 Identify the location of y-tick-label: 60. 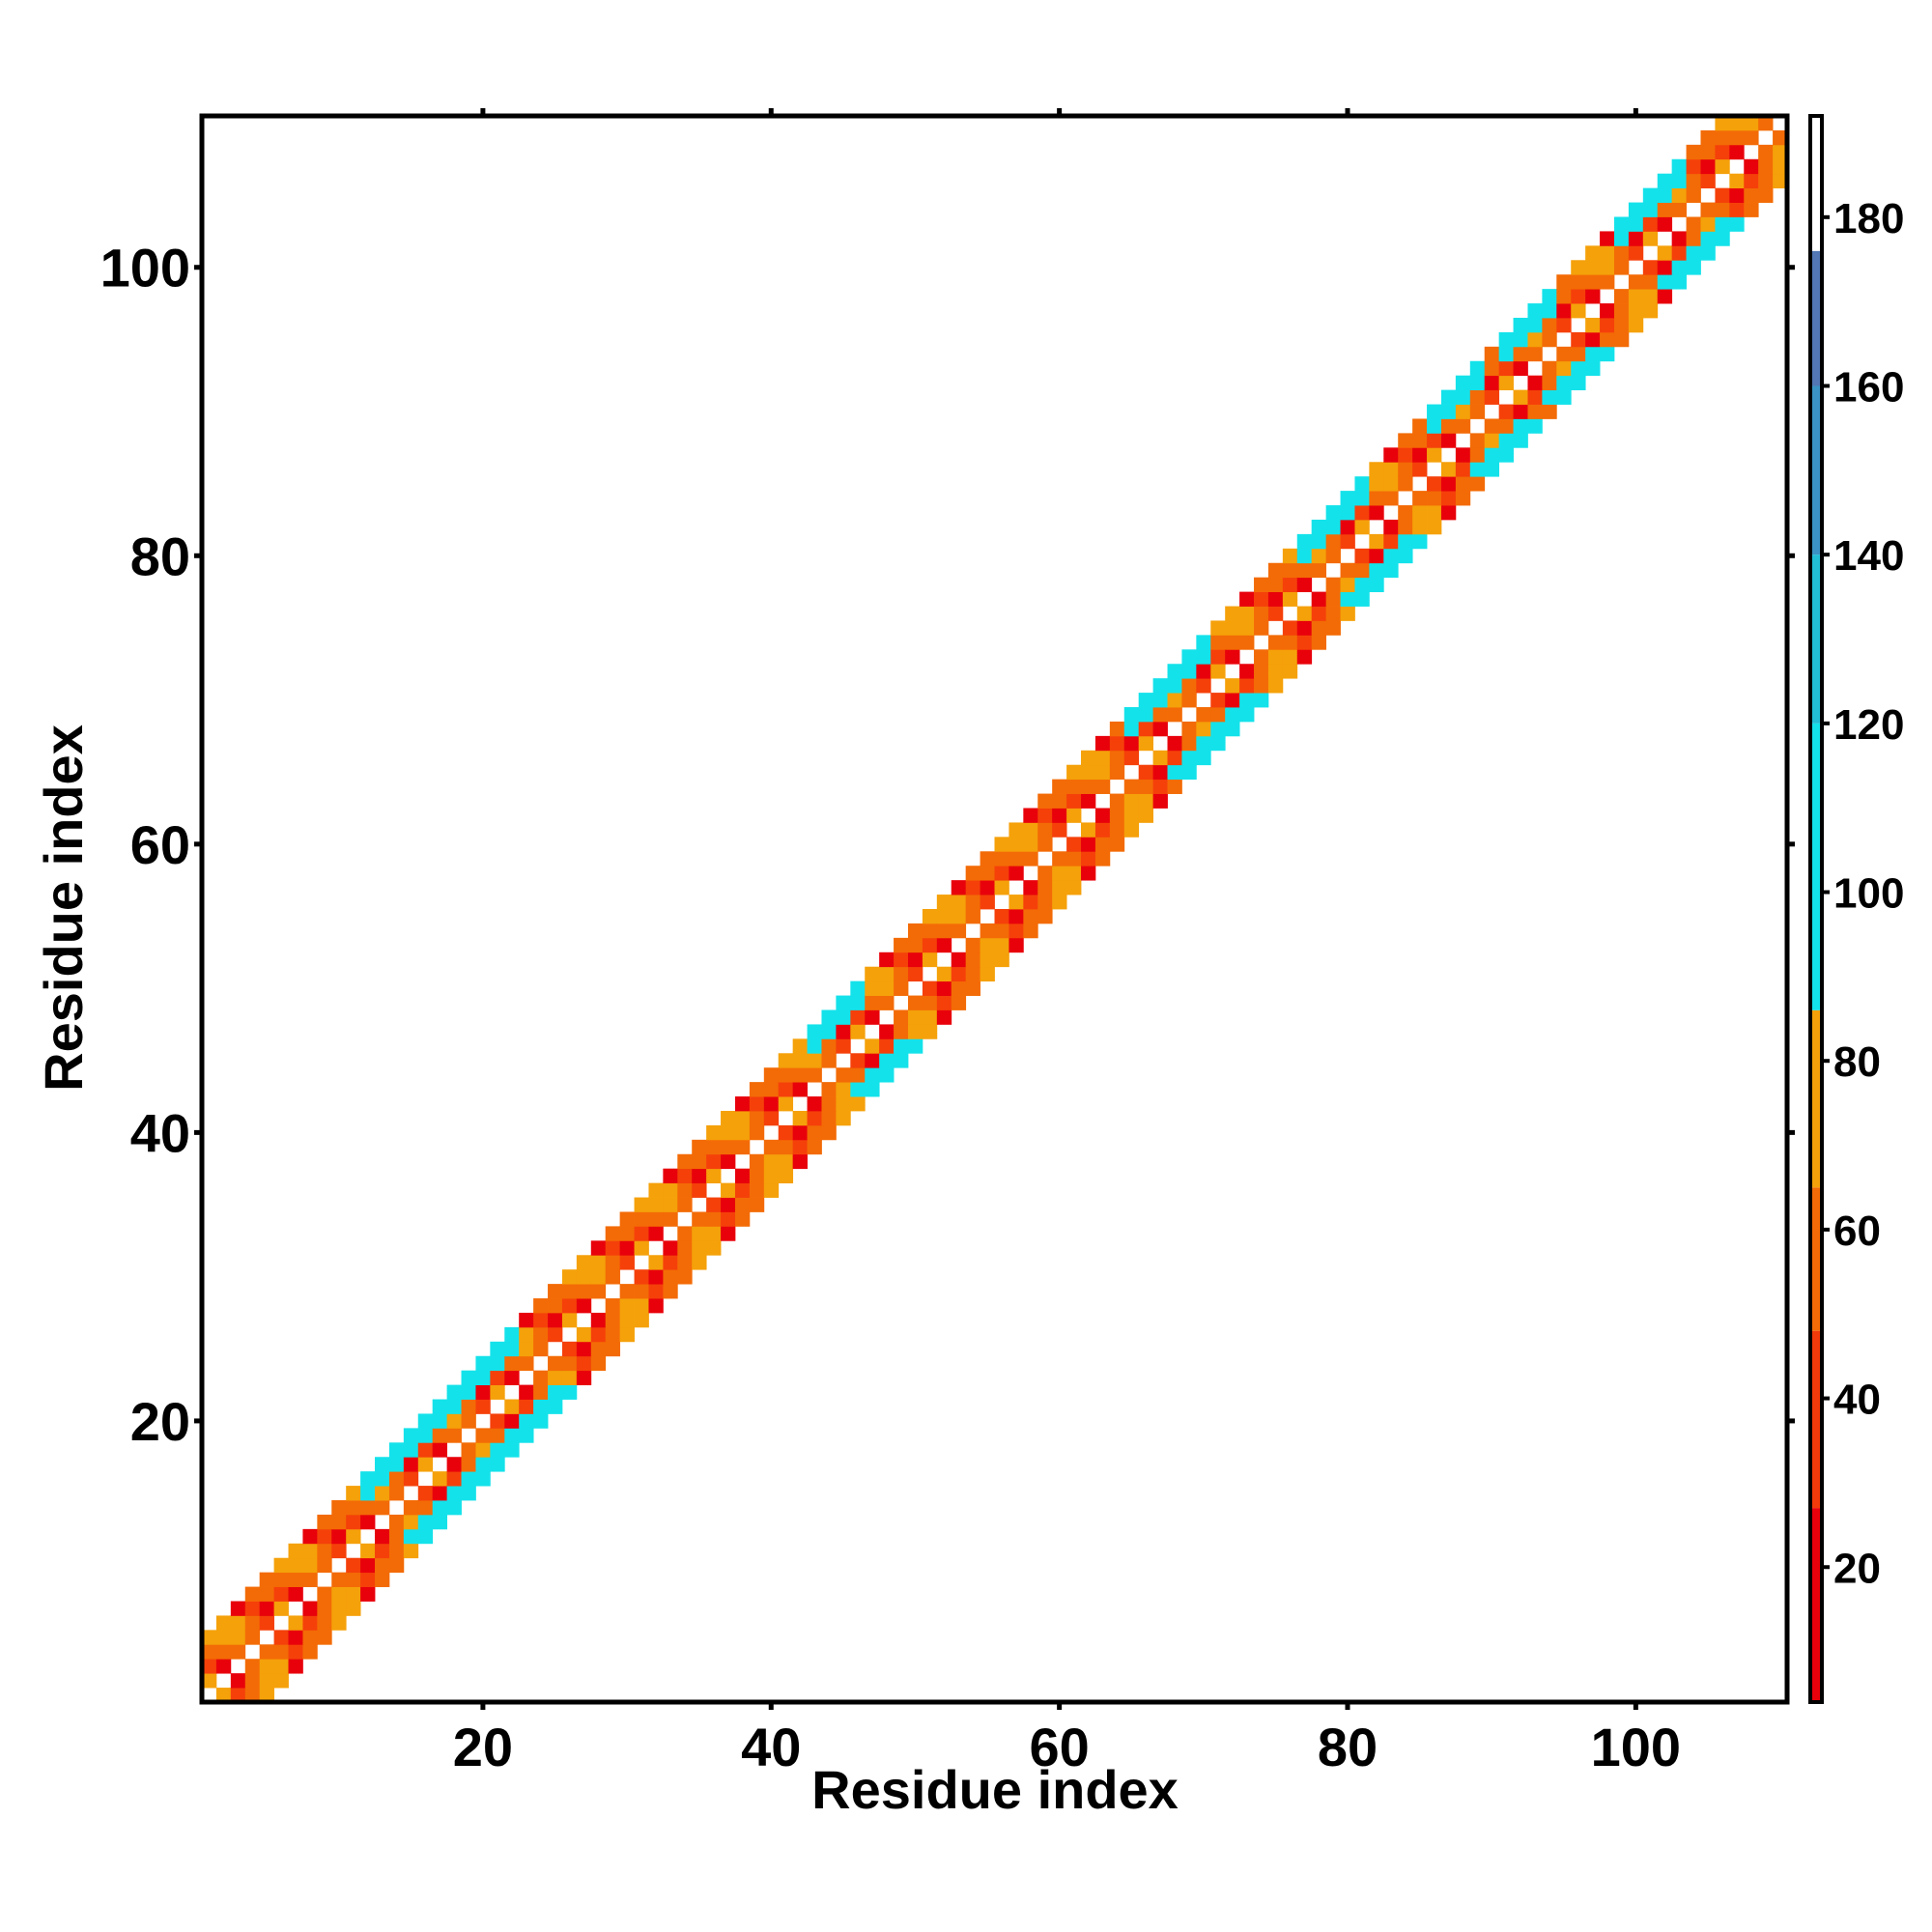
(160, 844).